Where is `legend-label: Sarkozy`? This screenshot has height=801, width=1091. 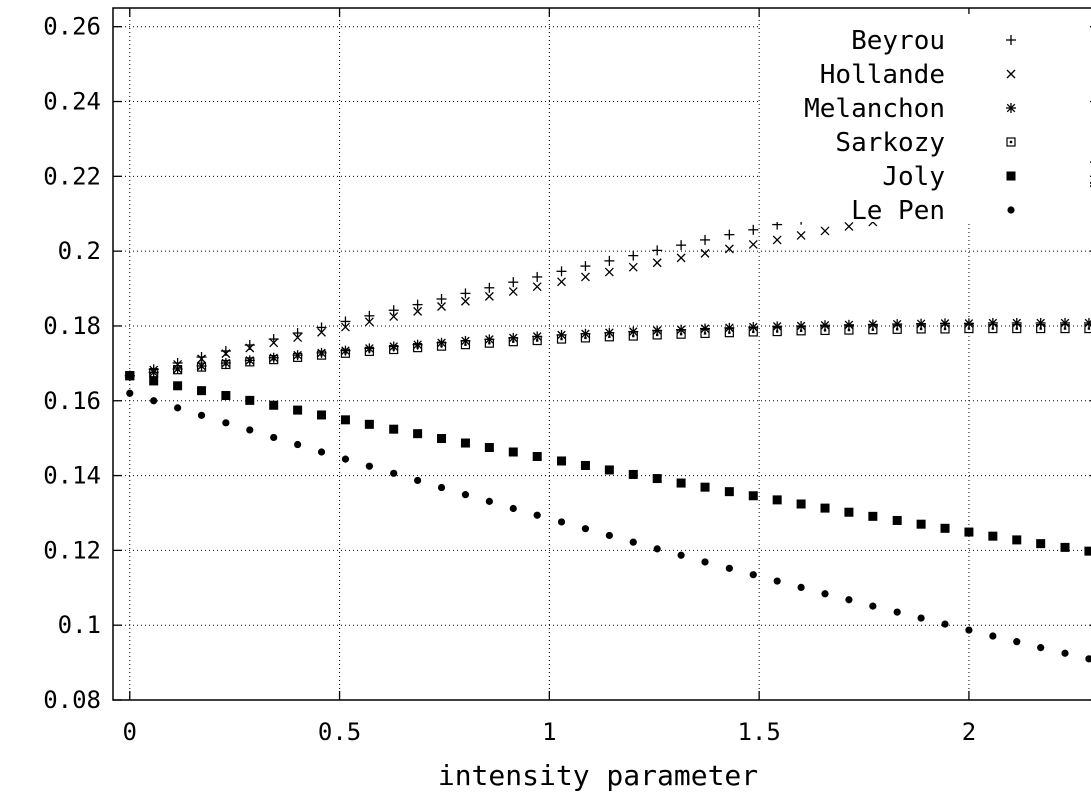 legend-label: Sarkozy is located at coordinates (890, 143).